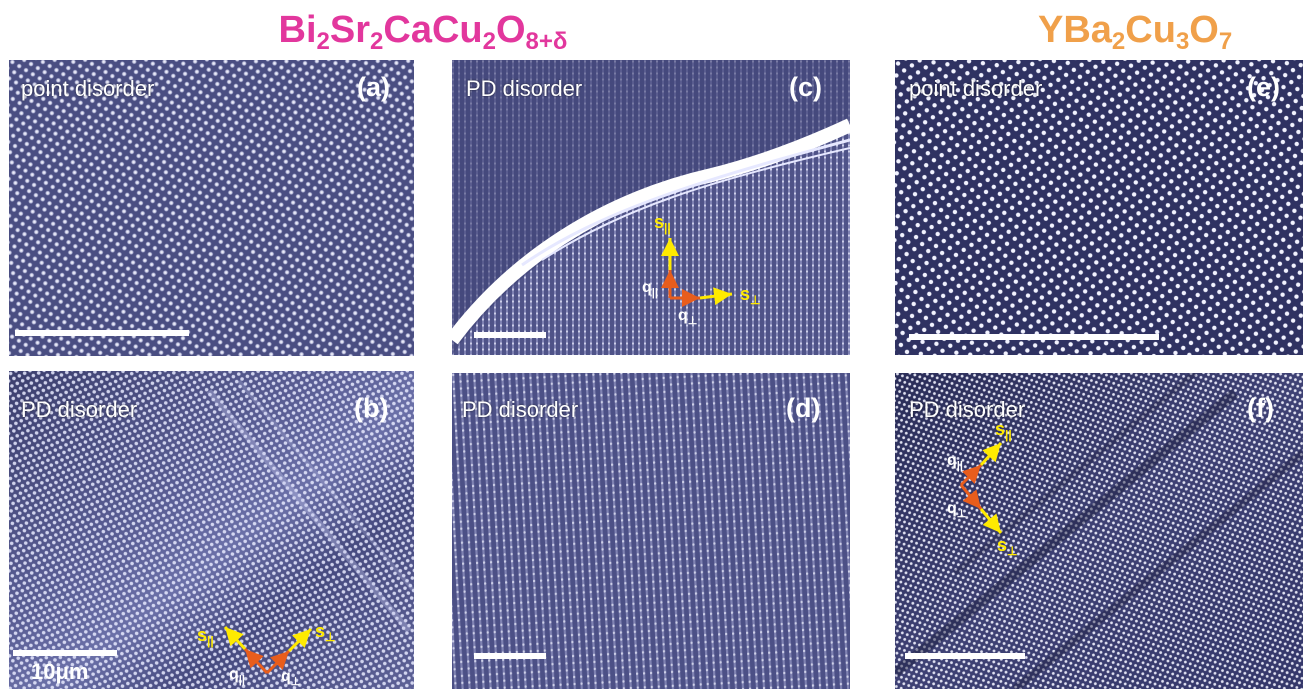 This screenshot has width=1312, height=694. I want to click on panel-e: point disorder (e), so click(1099, 207).